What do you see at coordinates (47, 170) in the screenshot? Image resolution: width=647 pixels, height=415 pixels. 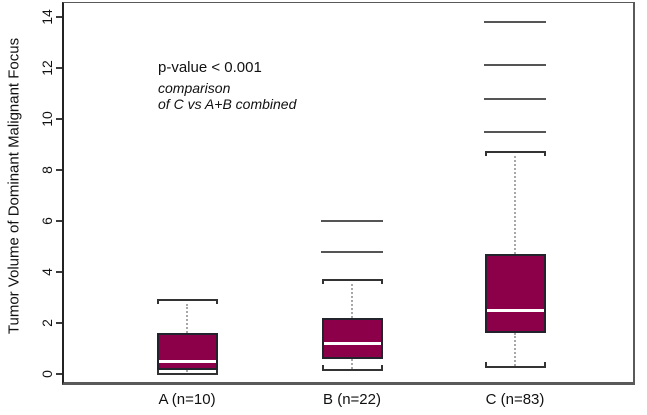 I see `y-tick-label: 8` at bounding box center [47, 170].